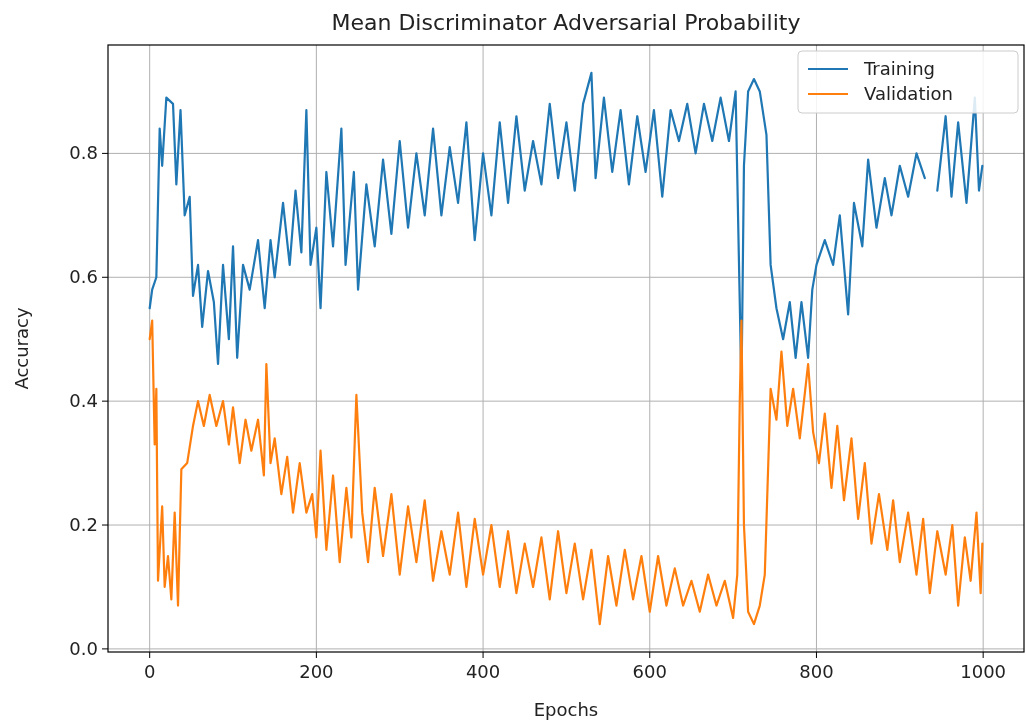 This screenshot has height=723, width=1026. I want to click on y-tick-label: 0.2, so click(83, 525).